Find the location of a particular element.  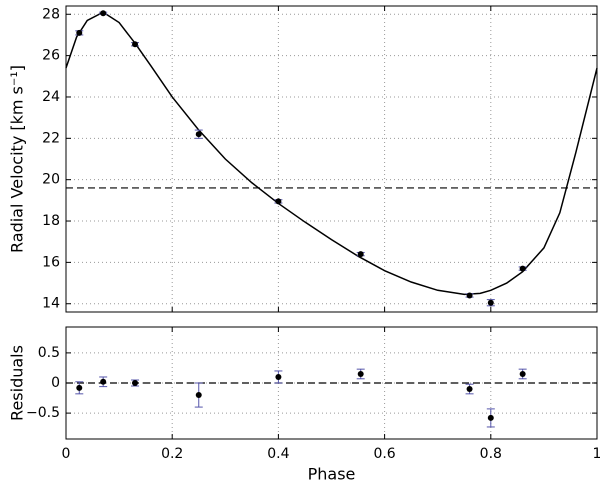

x-tick-label: 0.6 is located at coordinates (384, 454).